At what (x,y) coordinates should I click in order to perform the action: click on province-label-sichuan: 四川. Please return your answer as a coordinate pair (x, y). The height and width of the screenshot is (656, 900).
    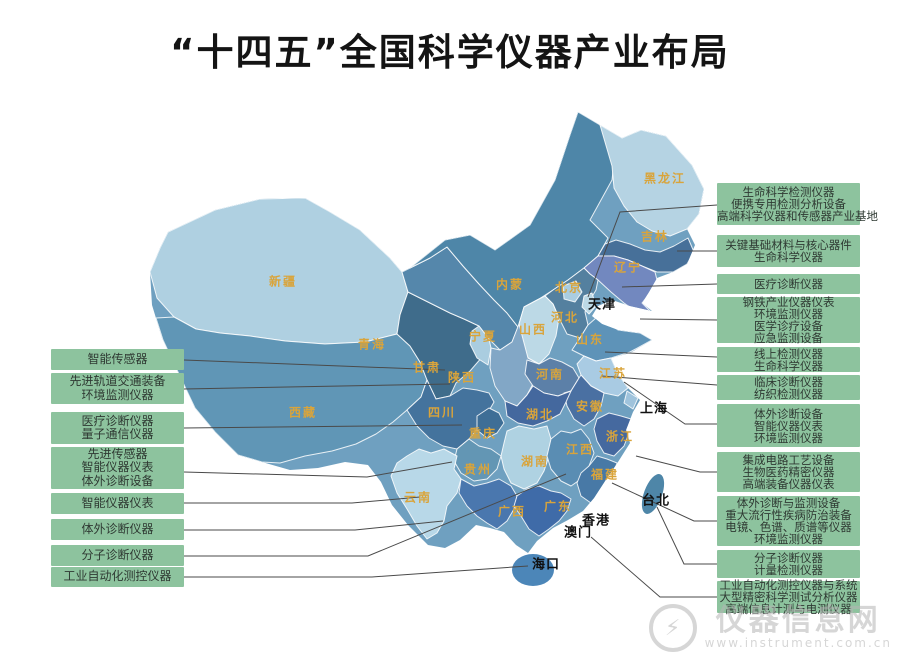
    Looking at the image, I should click on (442, 413).